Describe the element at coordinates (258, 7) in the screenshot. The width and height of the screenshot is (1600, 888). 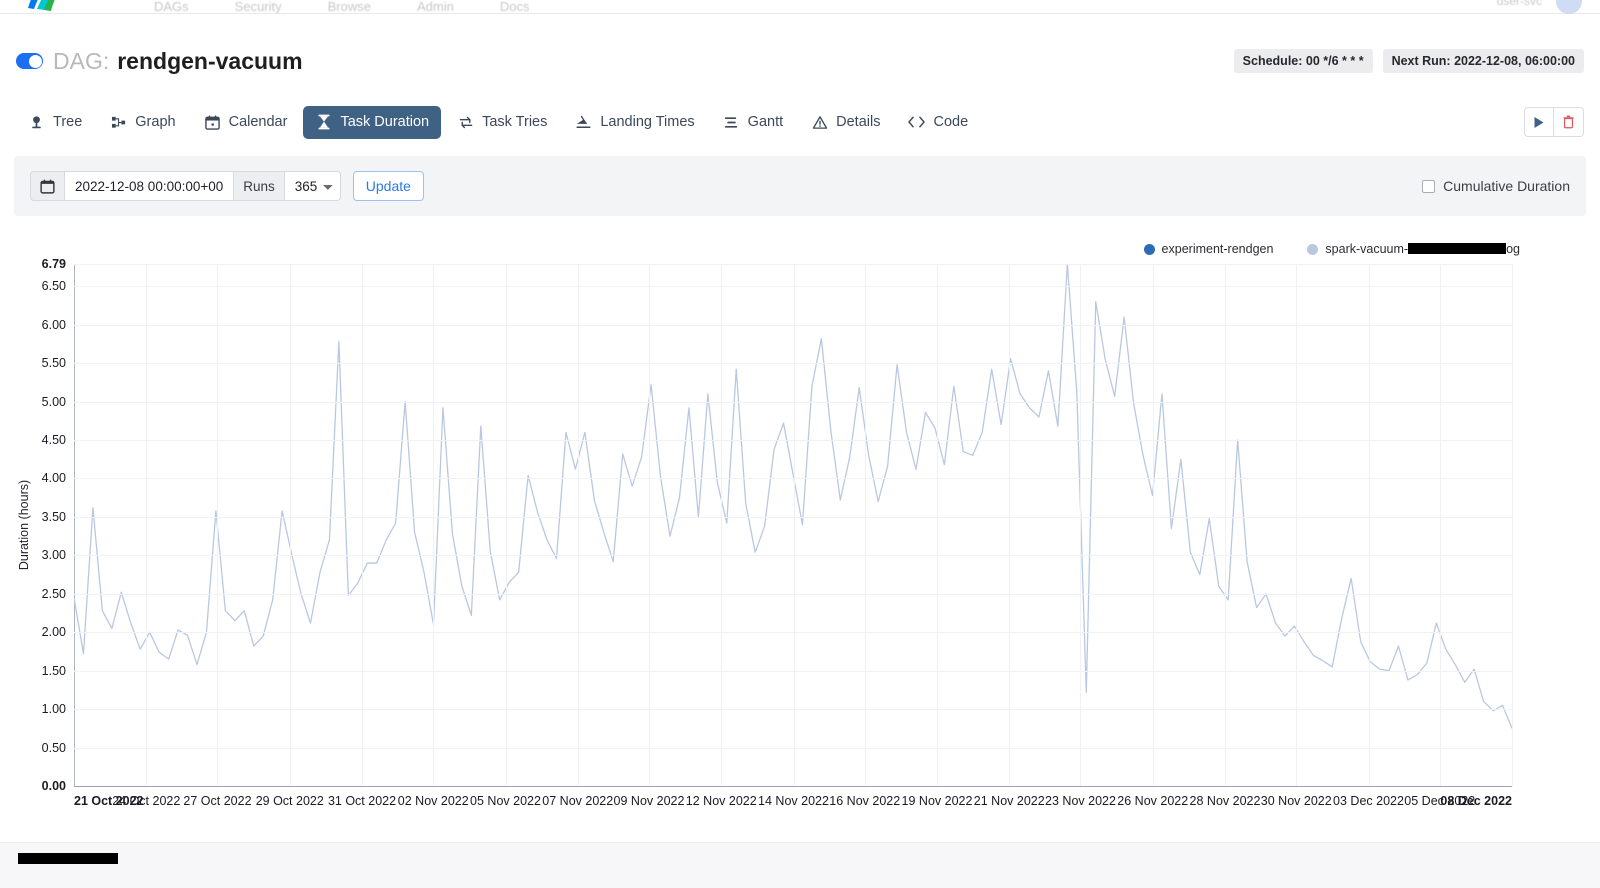
I see `nav-item-security: Security` at that location.